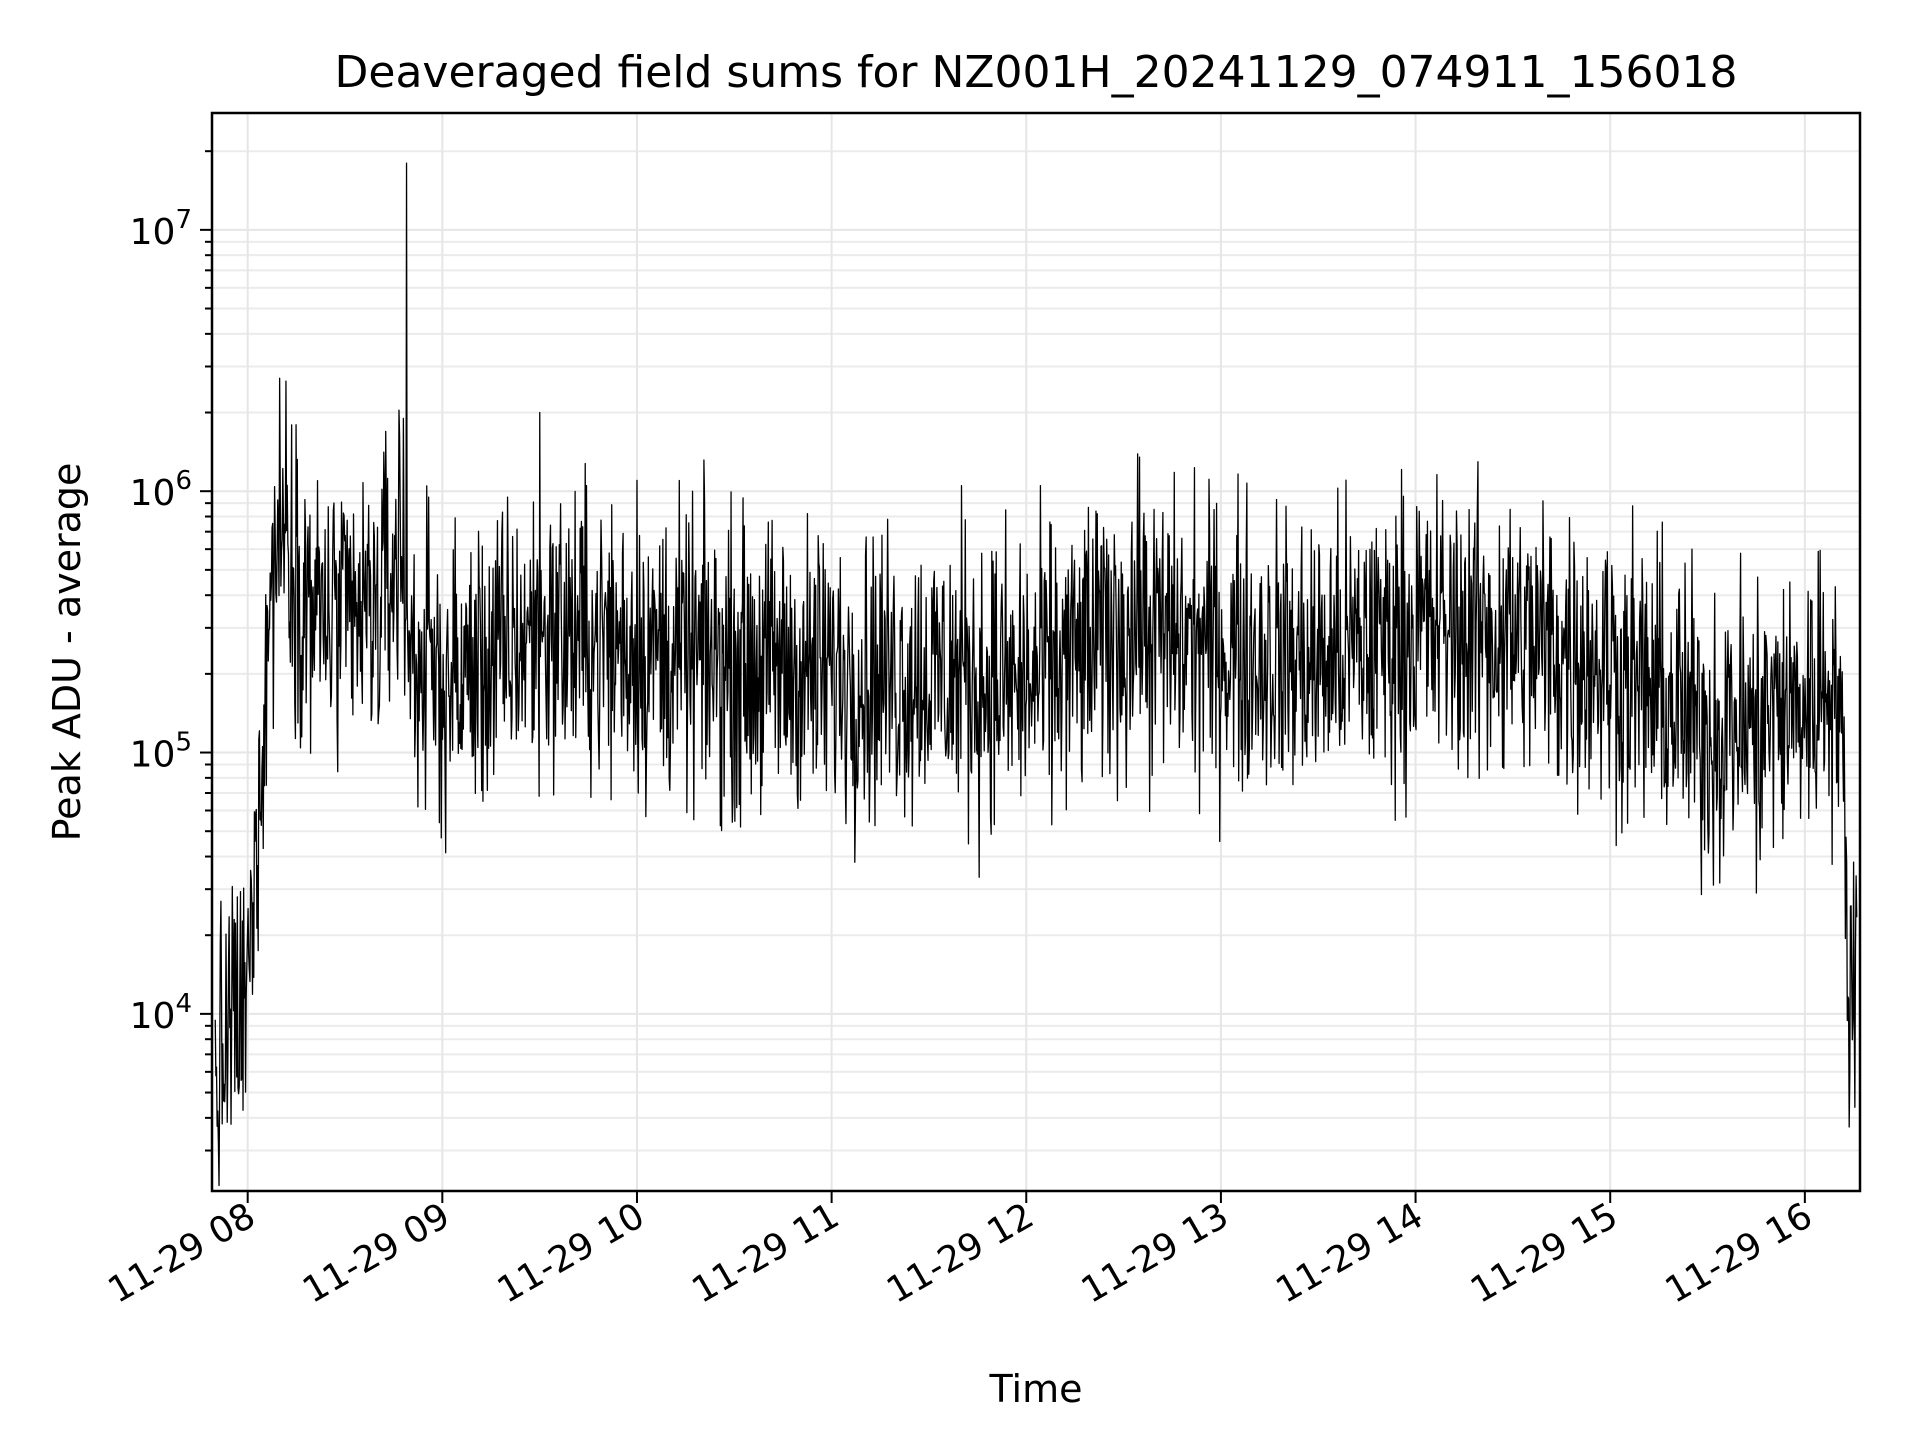 Image resolution: width=1920 pixels, height=1440 pixels. Describe the element at coordinates (161, 752) in the screenshot. I see `y-tick-label: 10⁵` at that location.